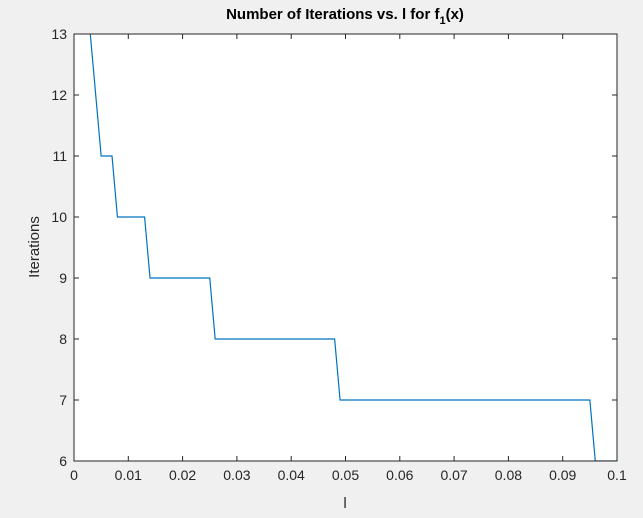  I want to click on y-tick-label: 13, so click(59, 34).